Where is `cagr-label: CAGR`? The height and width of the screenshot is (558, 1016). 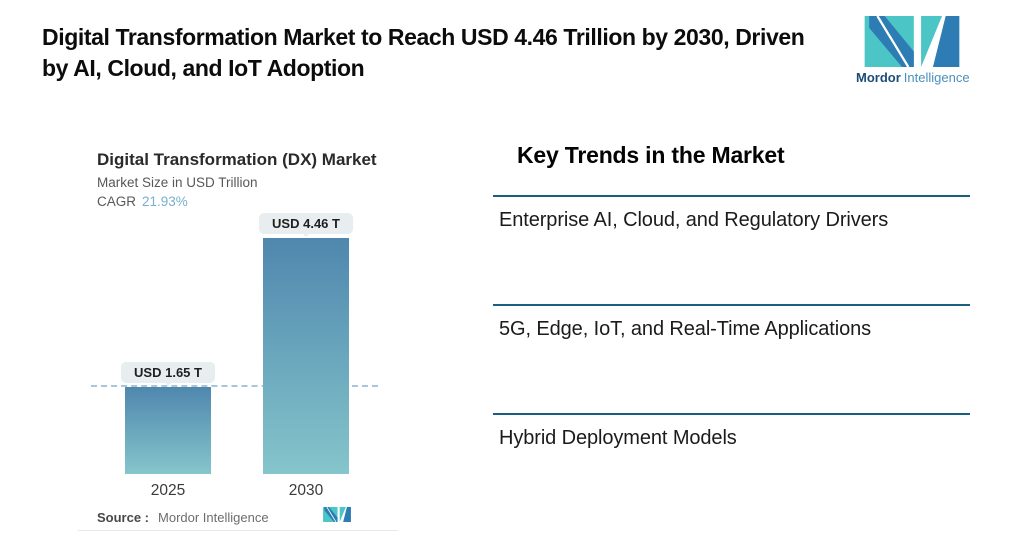
cagr-label: CAGR is located at coordinates (117, 201).